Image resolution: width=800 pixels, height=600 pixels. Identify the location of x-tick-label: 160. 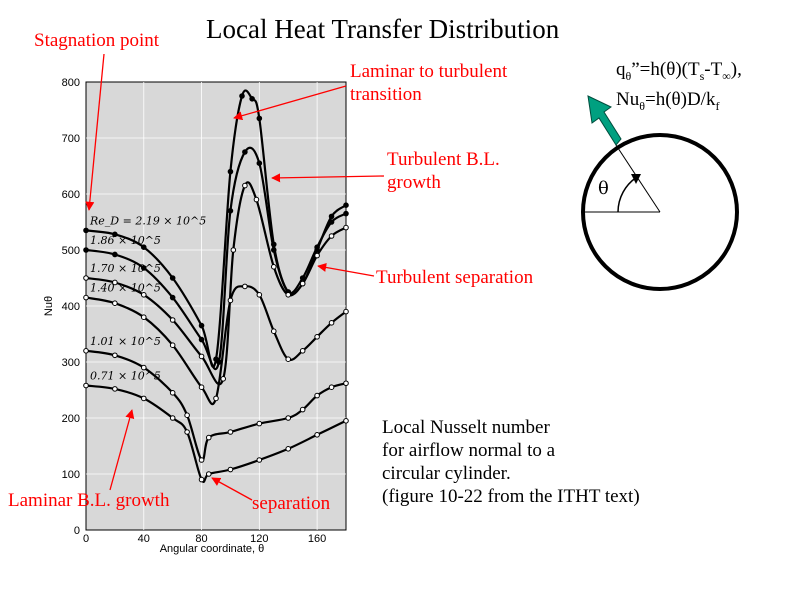
(317, 539).